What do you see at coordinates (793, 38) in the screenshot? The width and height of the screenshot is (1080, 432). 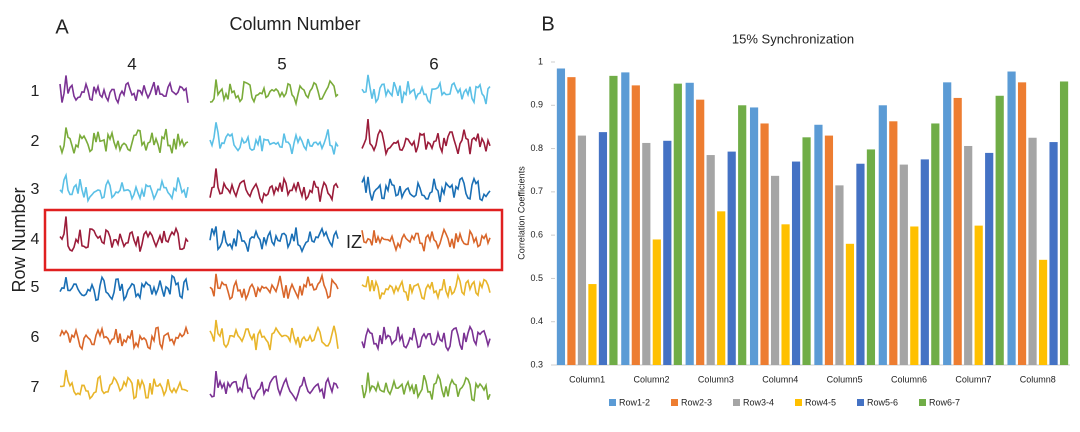 I see `chart-title: 15% Synchronization` at bounding box center [793, 38].